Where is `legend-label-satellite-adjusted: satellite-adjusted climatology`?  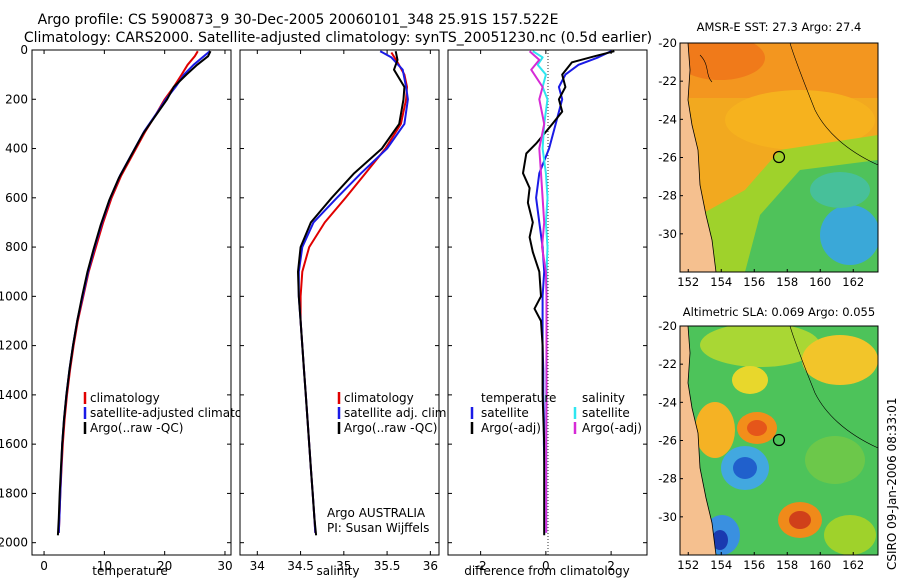 legend-label-satellite-adjusted: satellite-adjusted climatology is located at coordinates (179, 413).